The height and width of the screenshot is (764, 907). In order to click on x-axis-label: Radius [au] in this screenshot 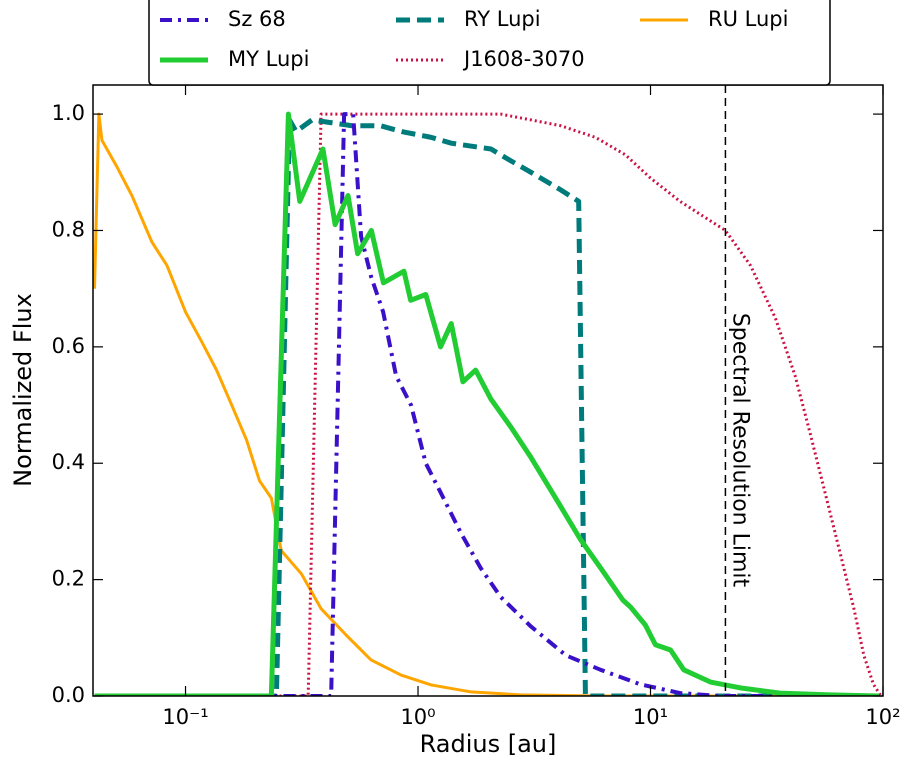, I will do `click(488, 744)`.